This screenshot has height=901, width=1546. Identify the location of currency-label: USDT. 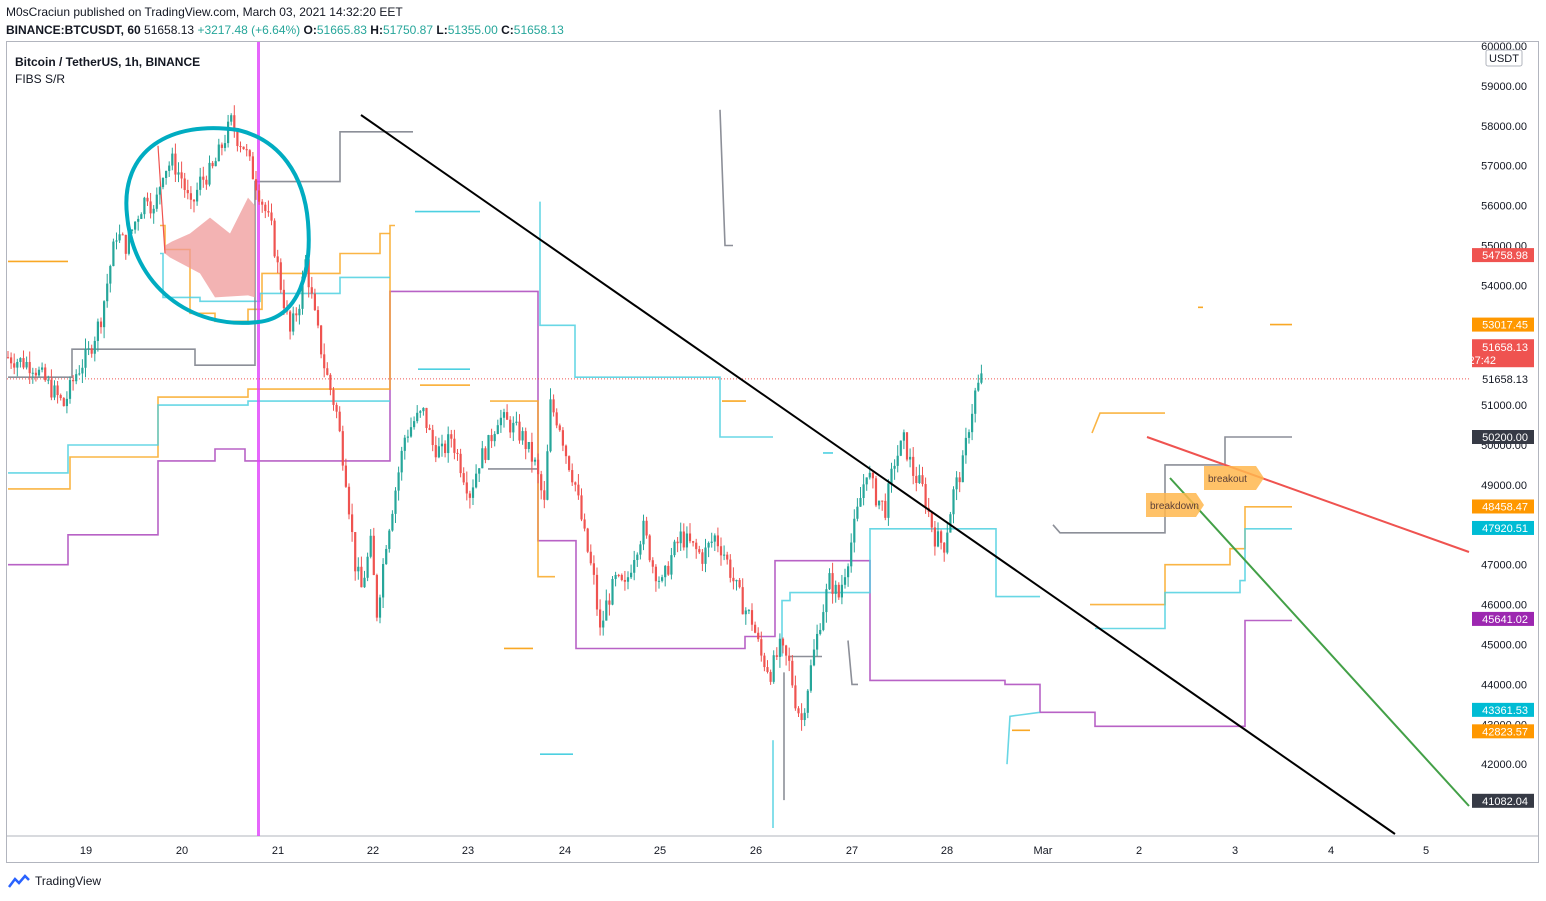
(1504, 59).